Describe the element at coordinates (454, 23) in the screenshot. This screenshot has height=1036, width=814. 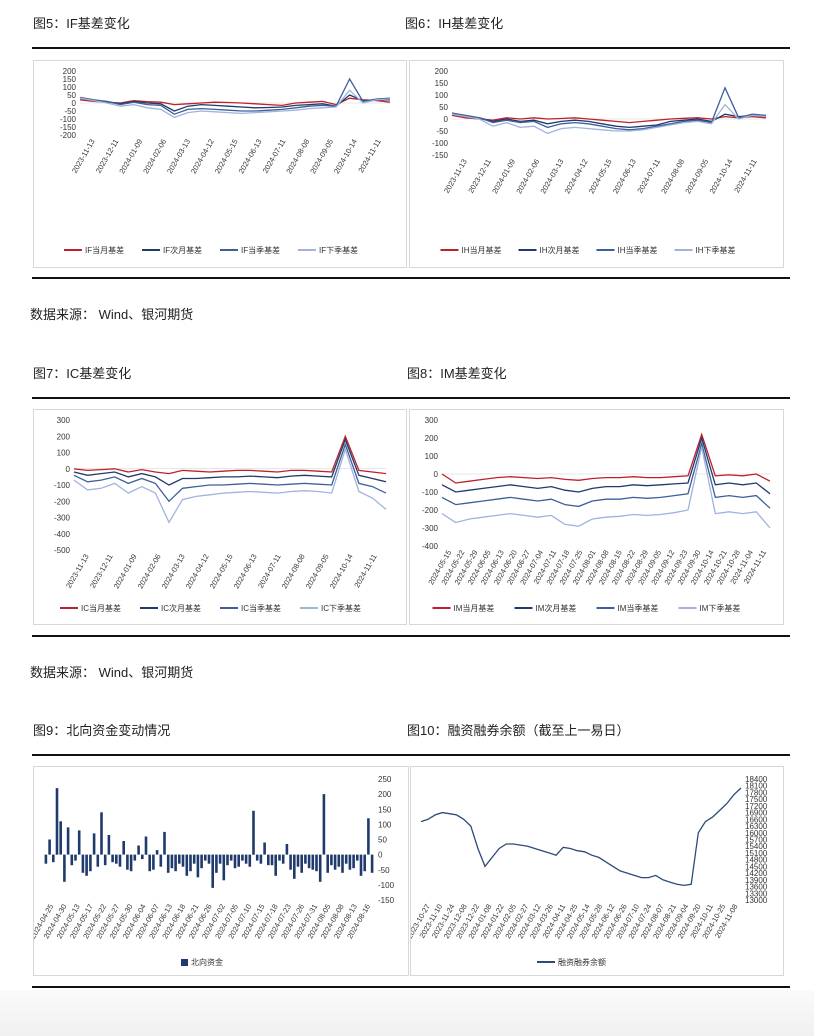
I see `fig6-title: 图6：IH基差变化` at that location.